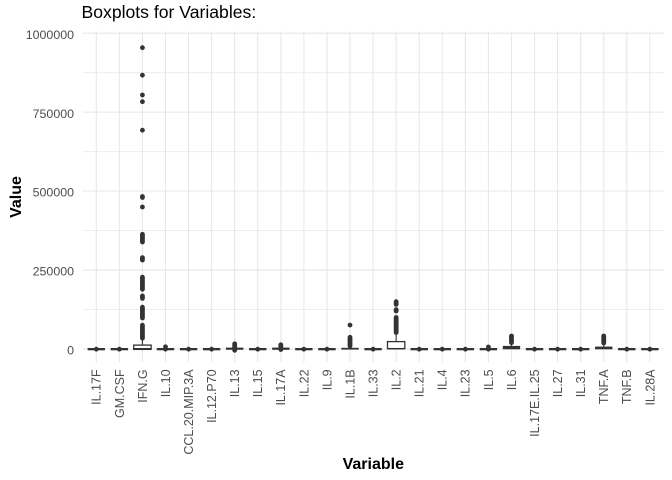  I want to click on svg-text: 500000, so click(53, 193).